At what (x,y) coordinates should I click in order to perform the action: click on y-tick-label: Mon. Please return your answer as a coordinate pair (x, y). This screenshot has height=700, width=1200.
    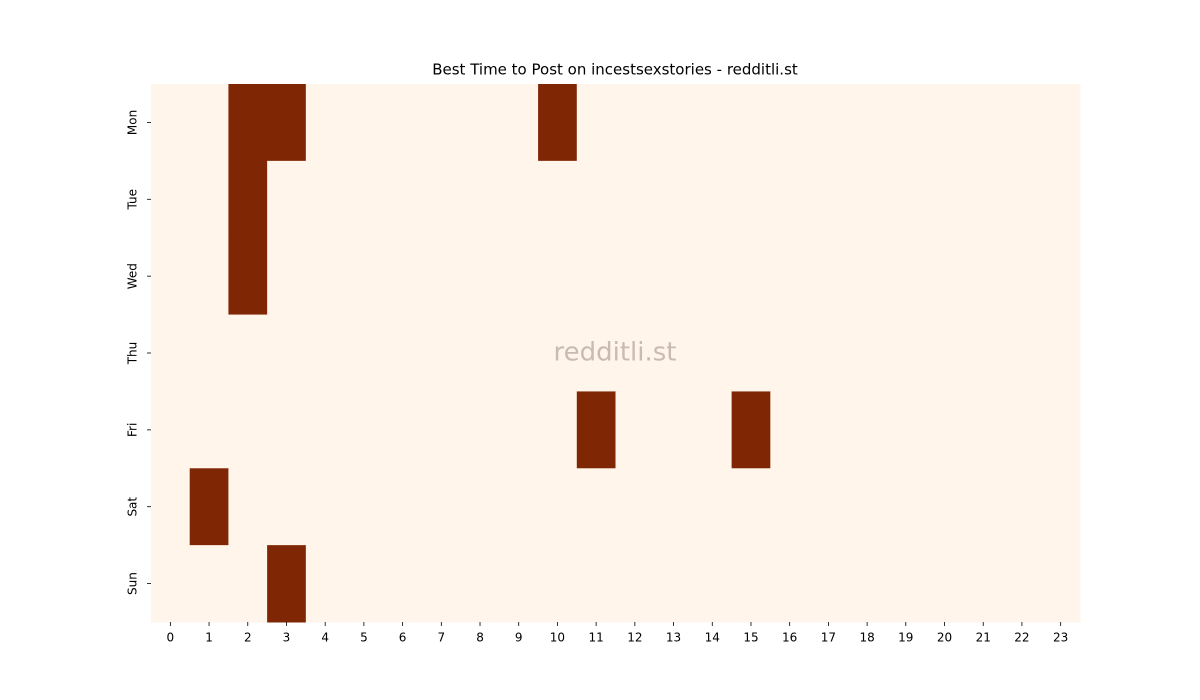
    Looking at the image, I should click on (133, 122).